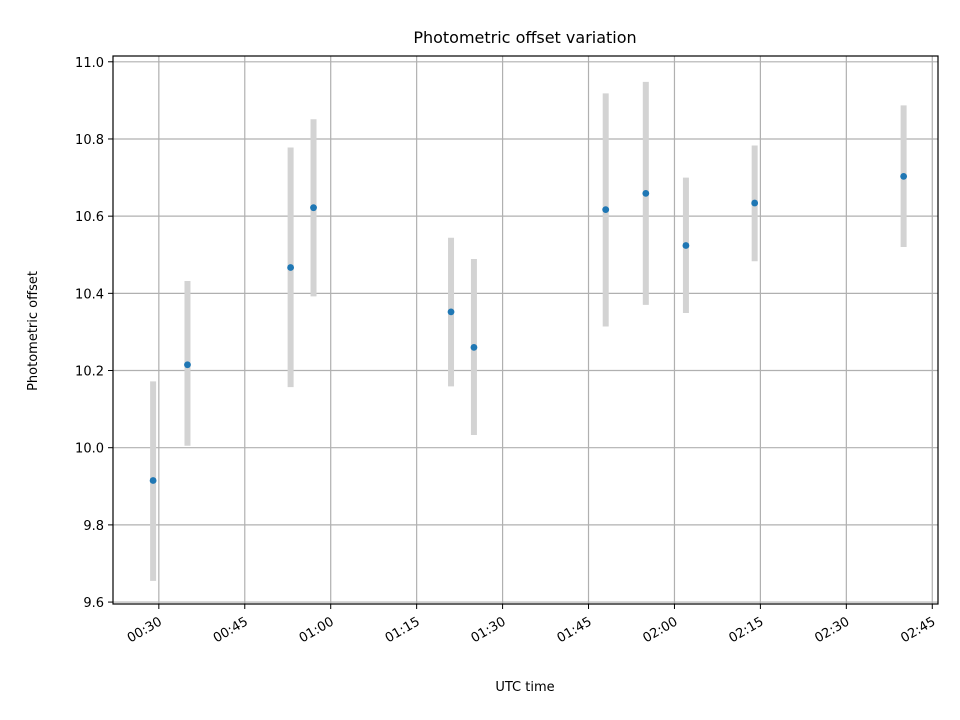  I want to click on y-tick-label: 10.6, so click(89, 217).